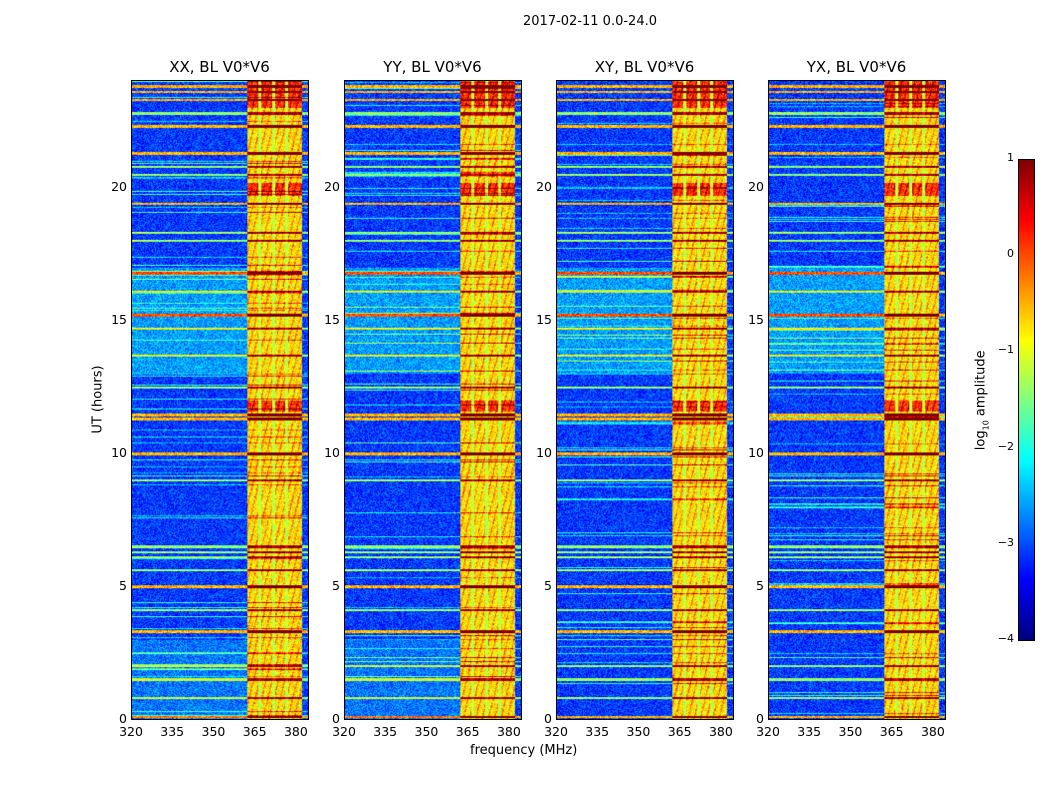 This screenshot has width=1050, height=800. What do you see at coordinates (590, 21) in the screenshot?
I see `figure-title: 2017-02-11 0.0-24.0` at bounding box center [590, 21].